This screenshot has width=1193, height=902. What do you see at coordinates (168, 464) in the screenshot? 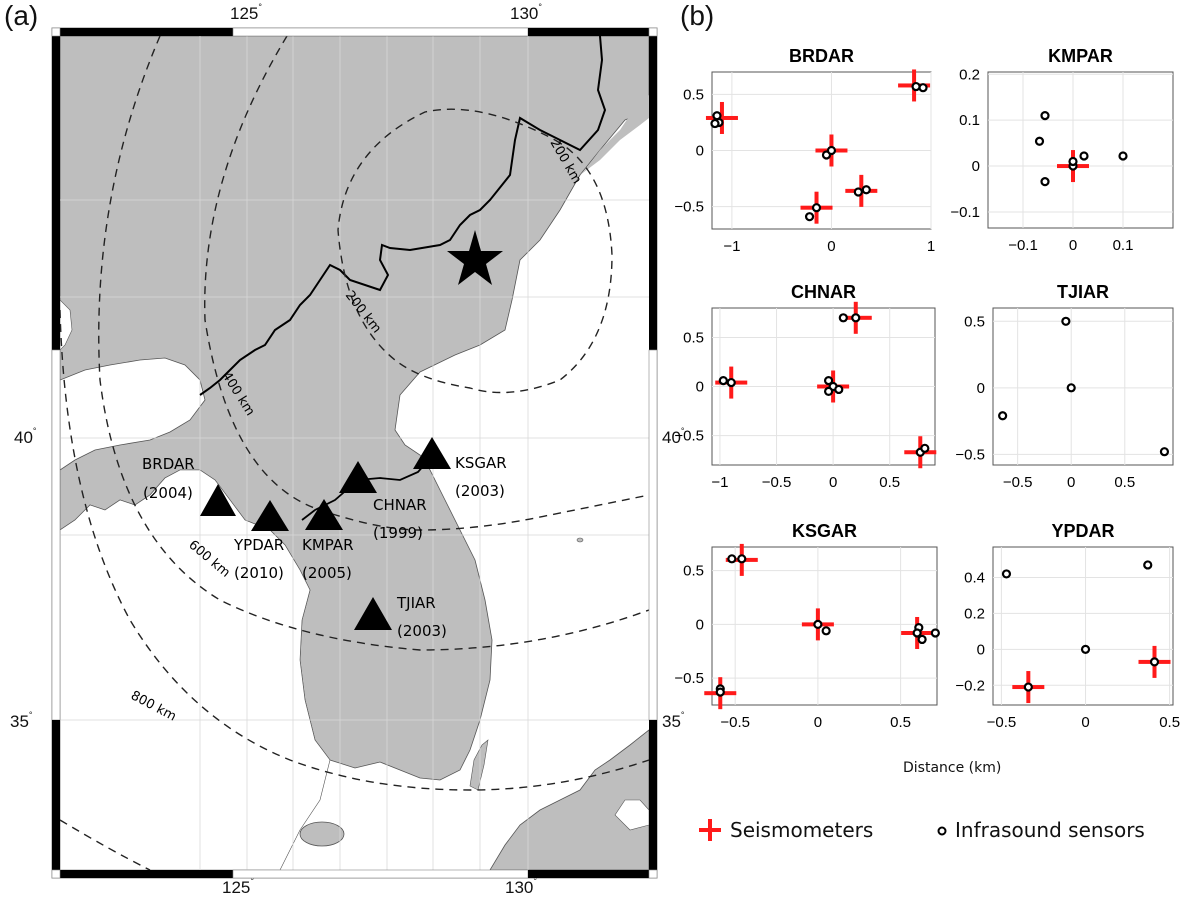
I see `station-label-brdar: BRDAR` at bounding box center [168, 464].